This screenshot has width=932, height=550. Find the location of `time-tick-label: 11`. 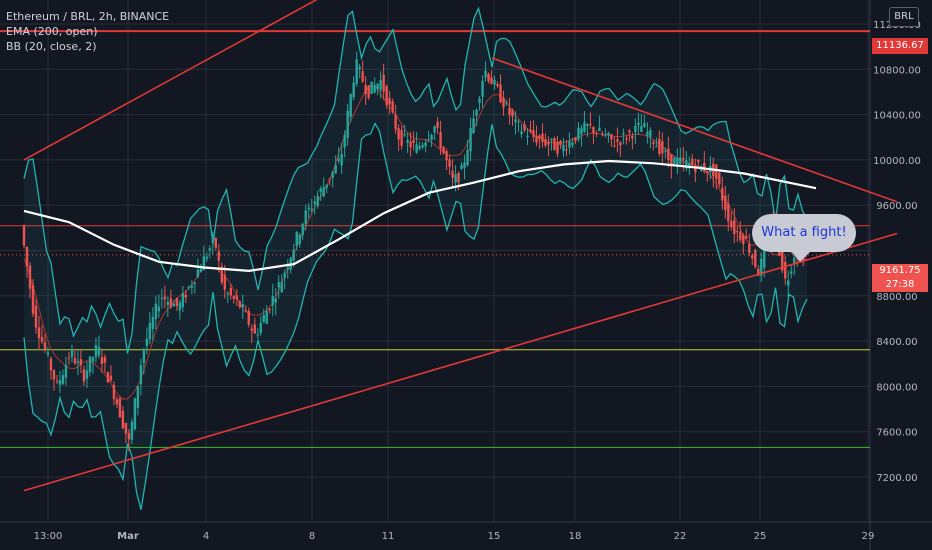

time-tick-label: 11 is located at coordinates (388, 536).